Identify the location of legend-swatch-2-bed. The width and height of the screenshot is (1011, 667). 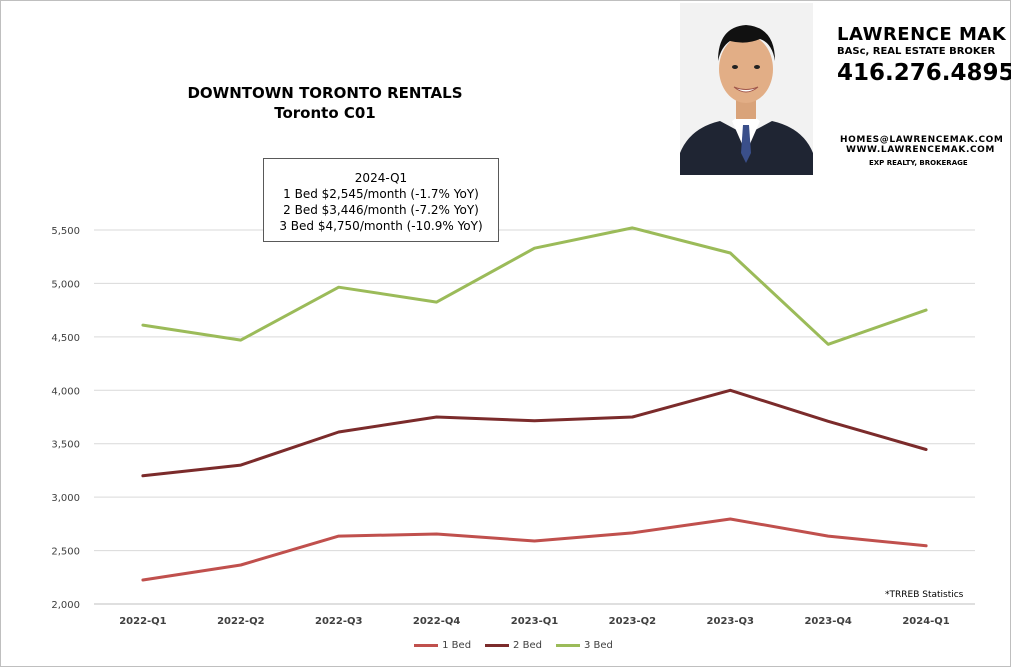
(497, 645).